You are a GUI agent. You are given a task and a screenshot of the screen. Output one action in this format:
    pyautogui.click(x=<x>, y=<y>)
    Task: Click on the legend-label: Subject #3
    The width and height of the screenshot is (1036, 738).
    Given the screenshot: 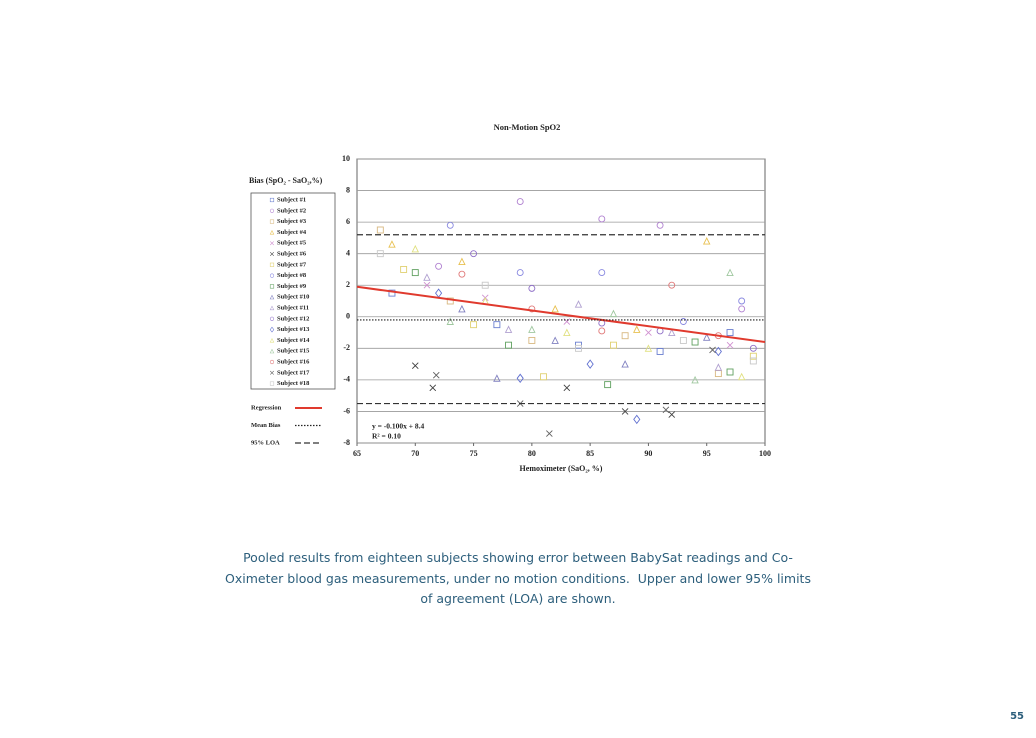 What is the action you would take?
    pyautogui.click(x=292, y=221)
    